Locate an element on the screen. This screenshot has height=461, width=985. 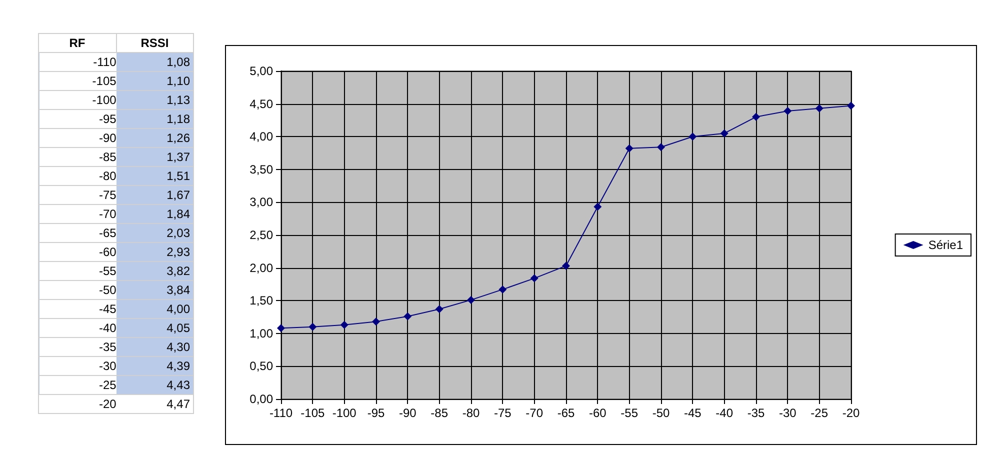
x-tick-label: -65 is located at coordinates (566, 413).